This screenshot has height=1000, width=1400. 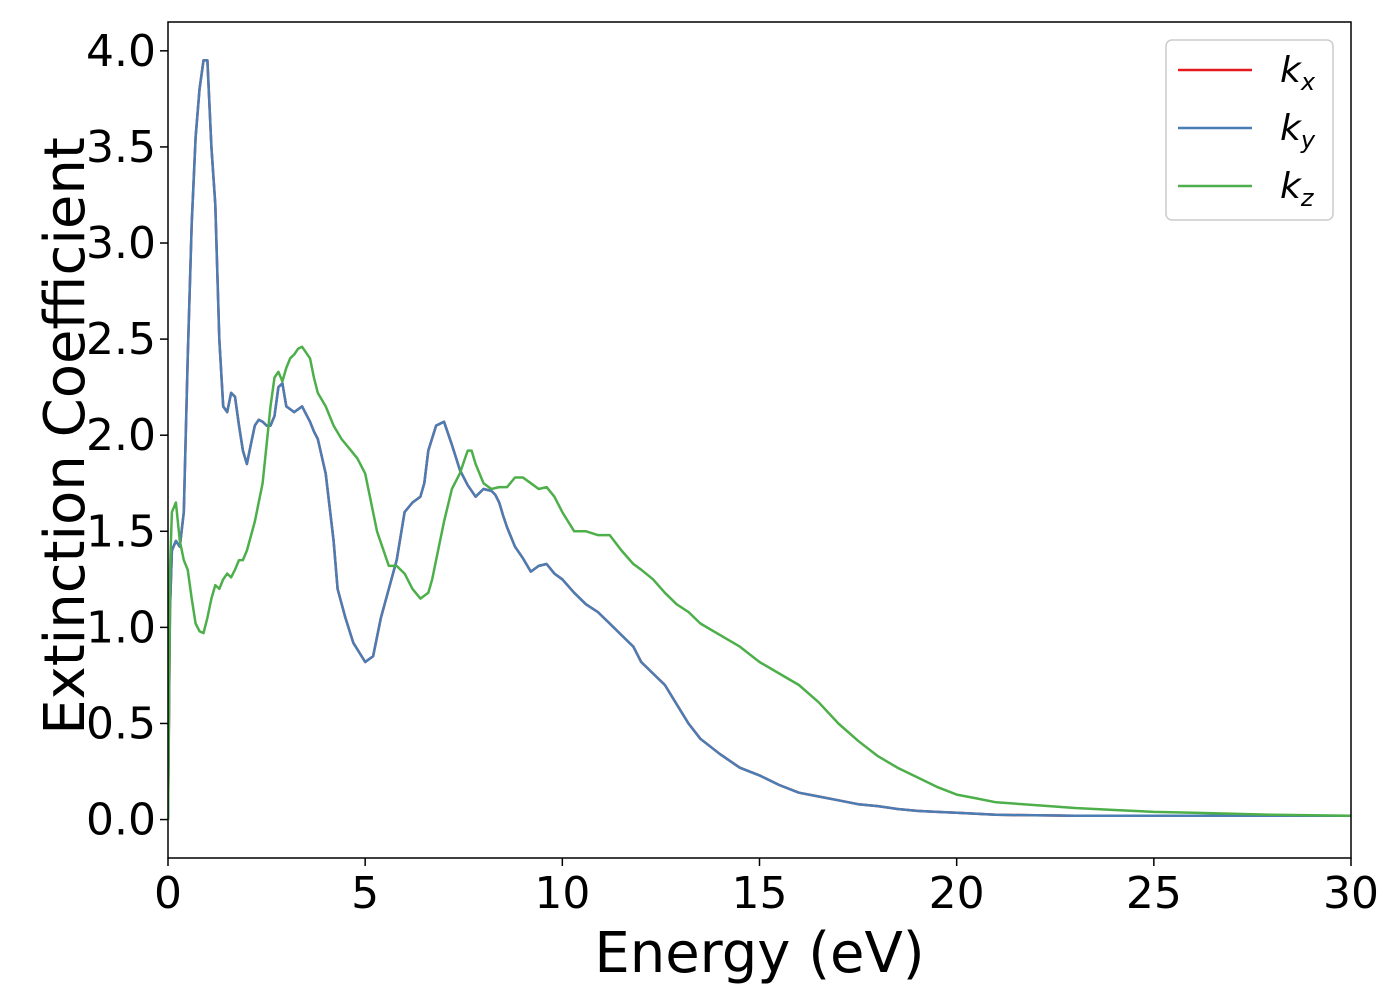 I want to click on y-tick-label: 2.5, so click(x=121, y=339).